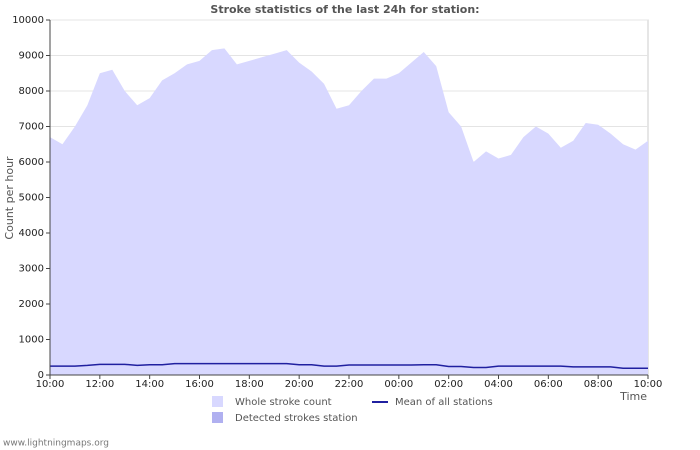 The width and height of the screenshot is (700, 450). I want to click on line, so click(349, 366).